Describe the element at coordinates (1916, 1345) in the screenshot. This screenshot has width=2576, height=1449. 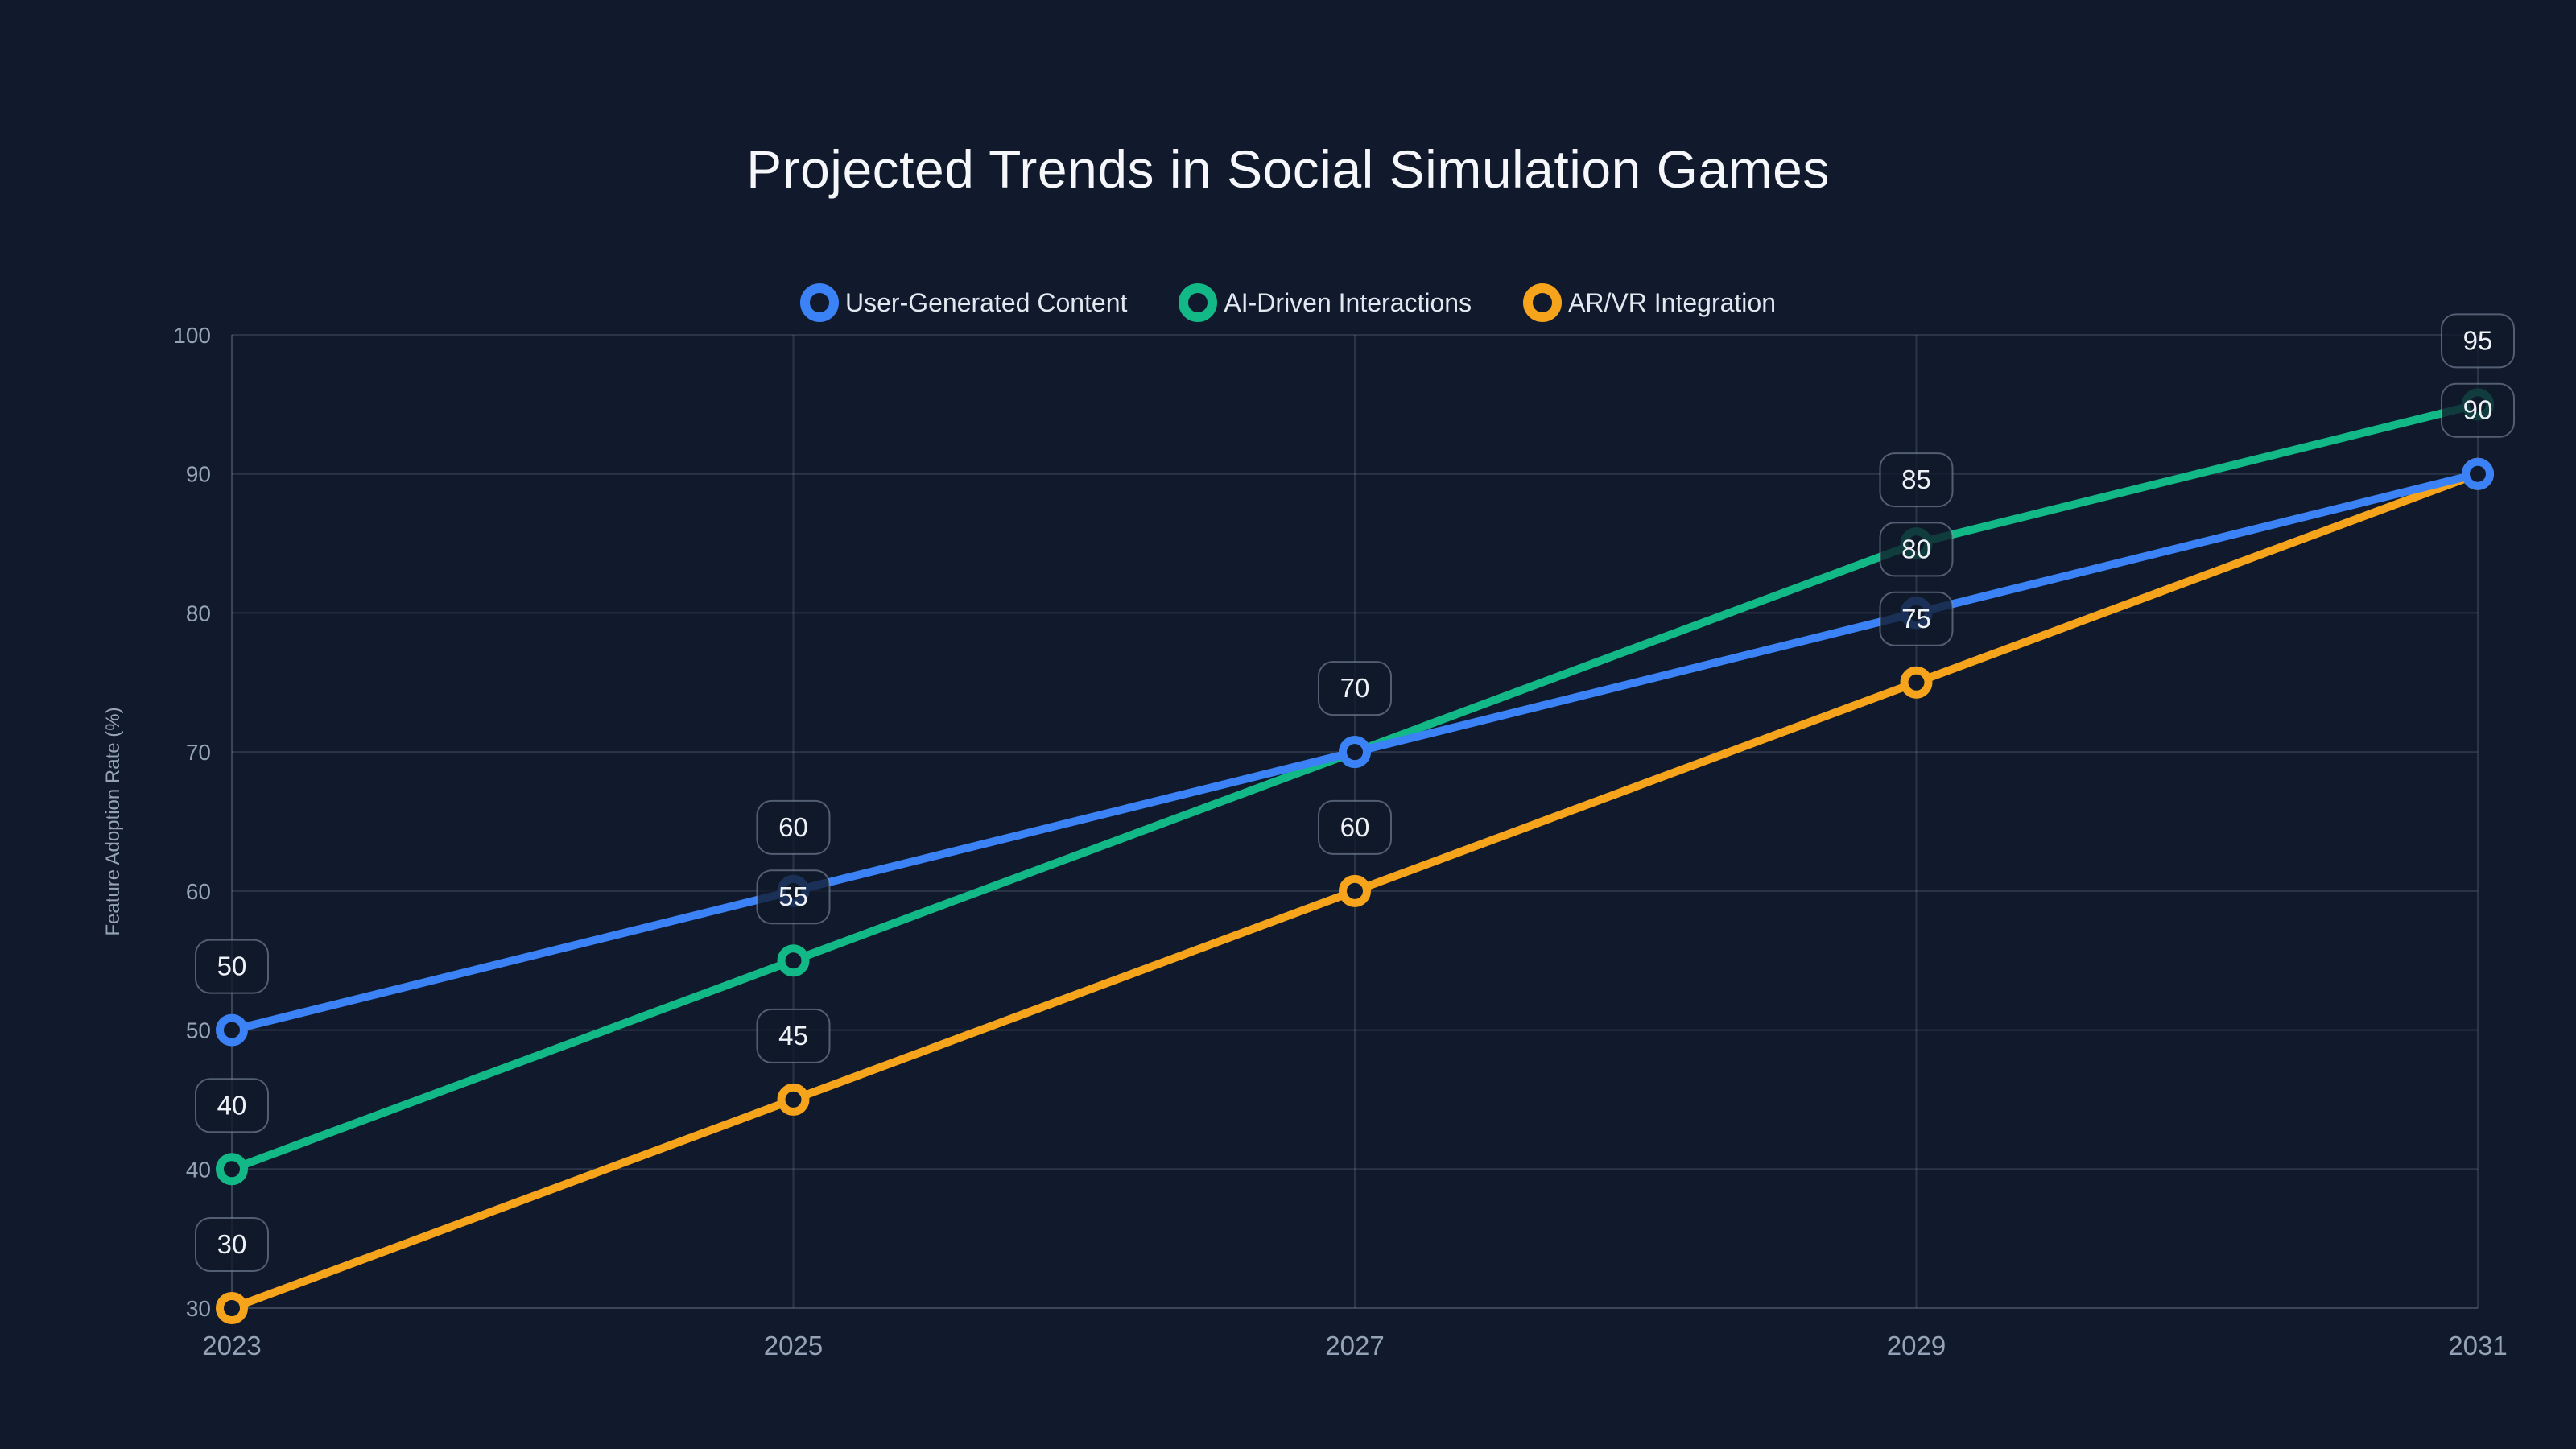
I see `x-tick-label: 2029` at that location.